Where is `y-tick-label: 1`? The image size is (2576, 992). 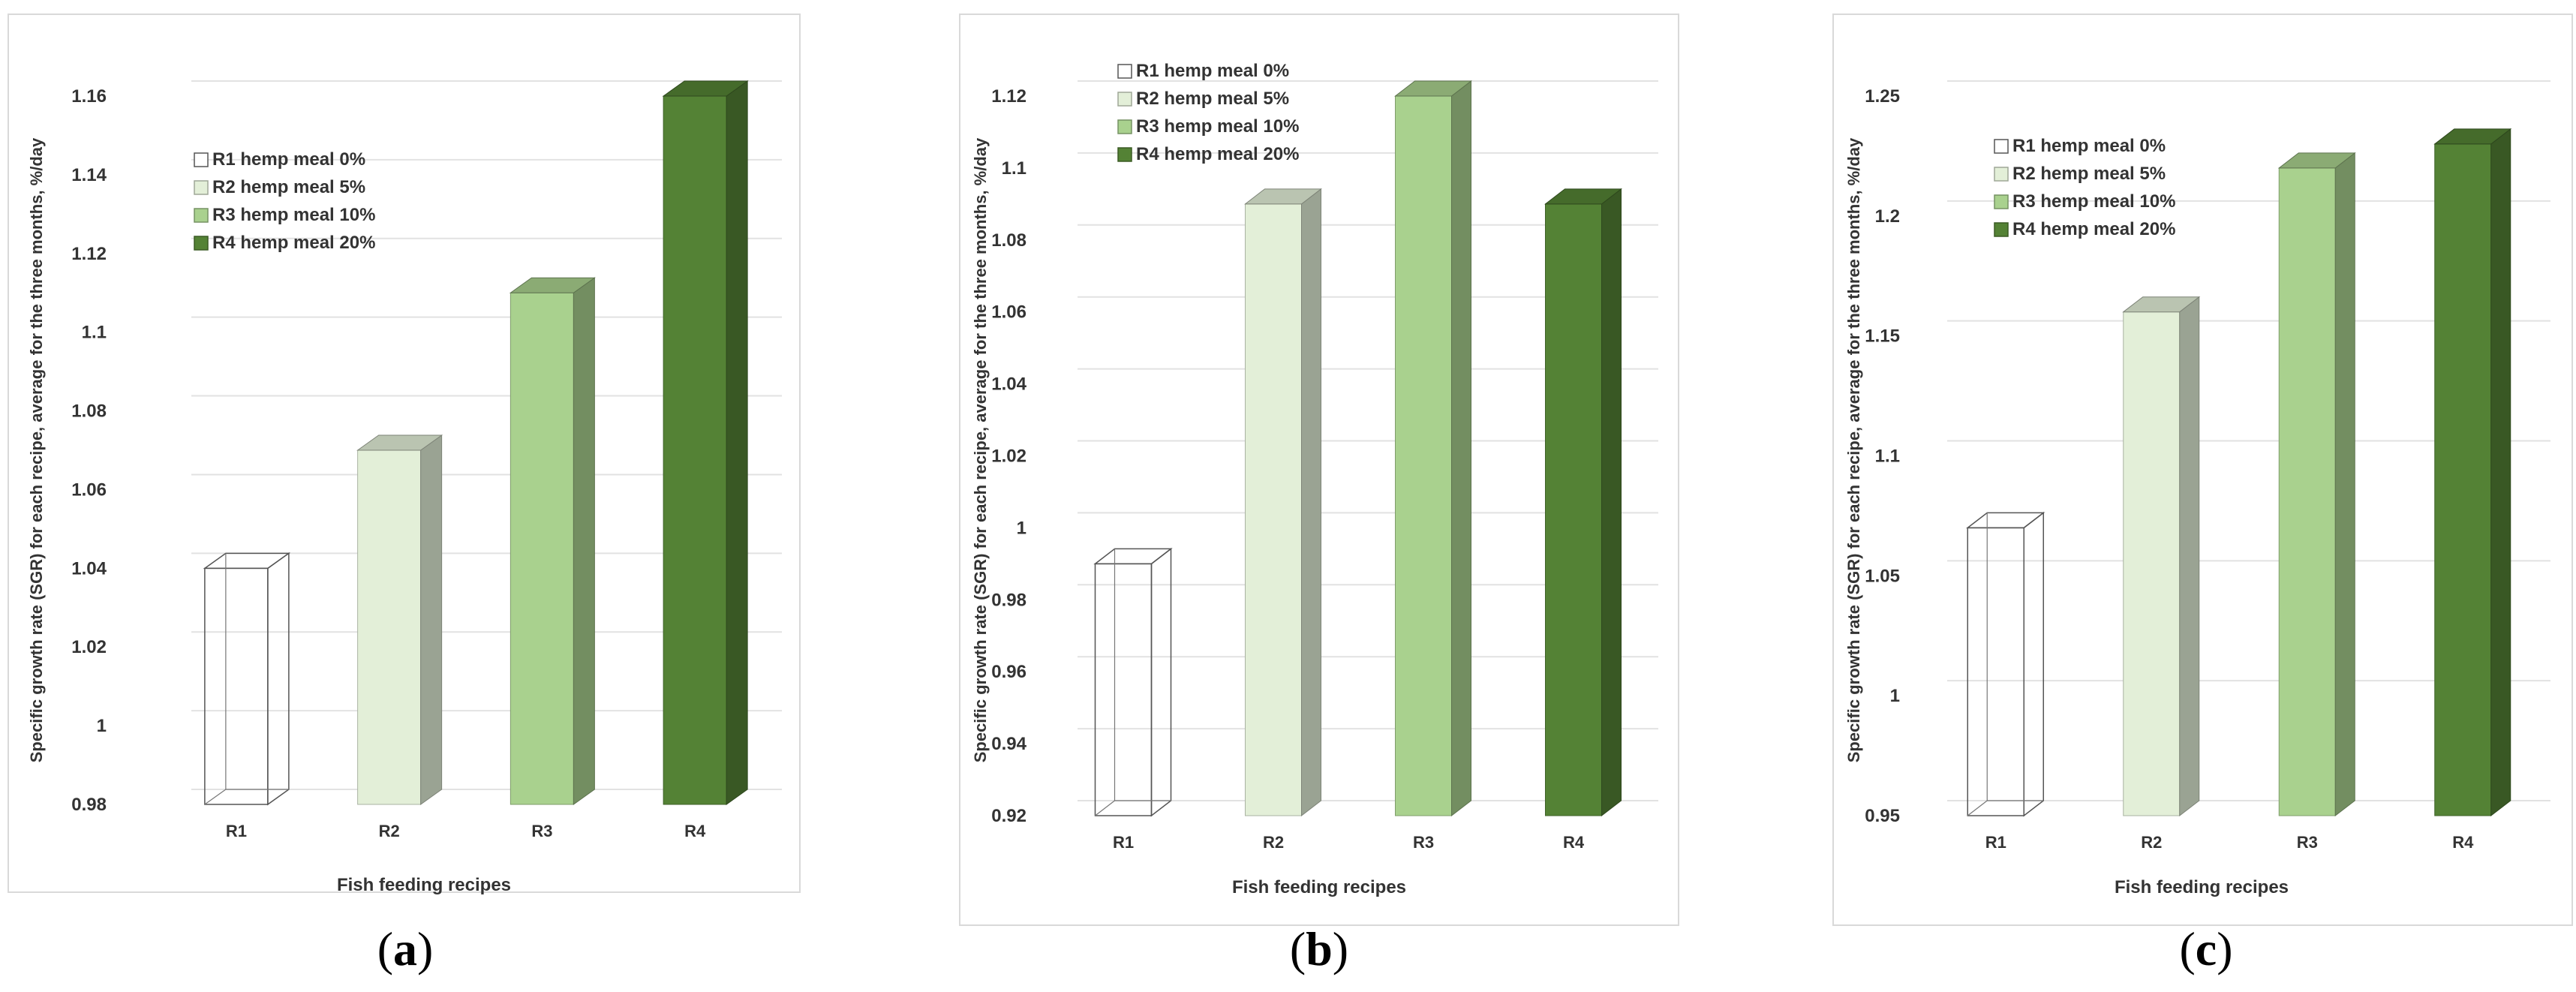 y-tick-label: 1 is located at coordinates (102, 726).